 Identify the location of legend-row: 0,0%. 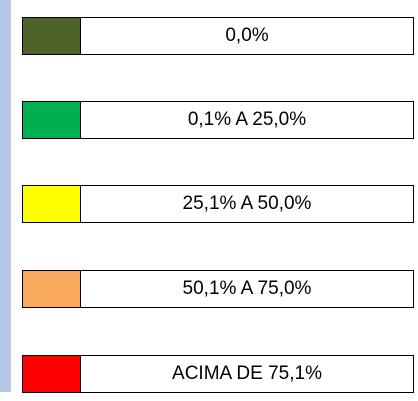
(218, 36).